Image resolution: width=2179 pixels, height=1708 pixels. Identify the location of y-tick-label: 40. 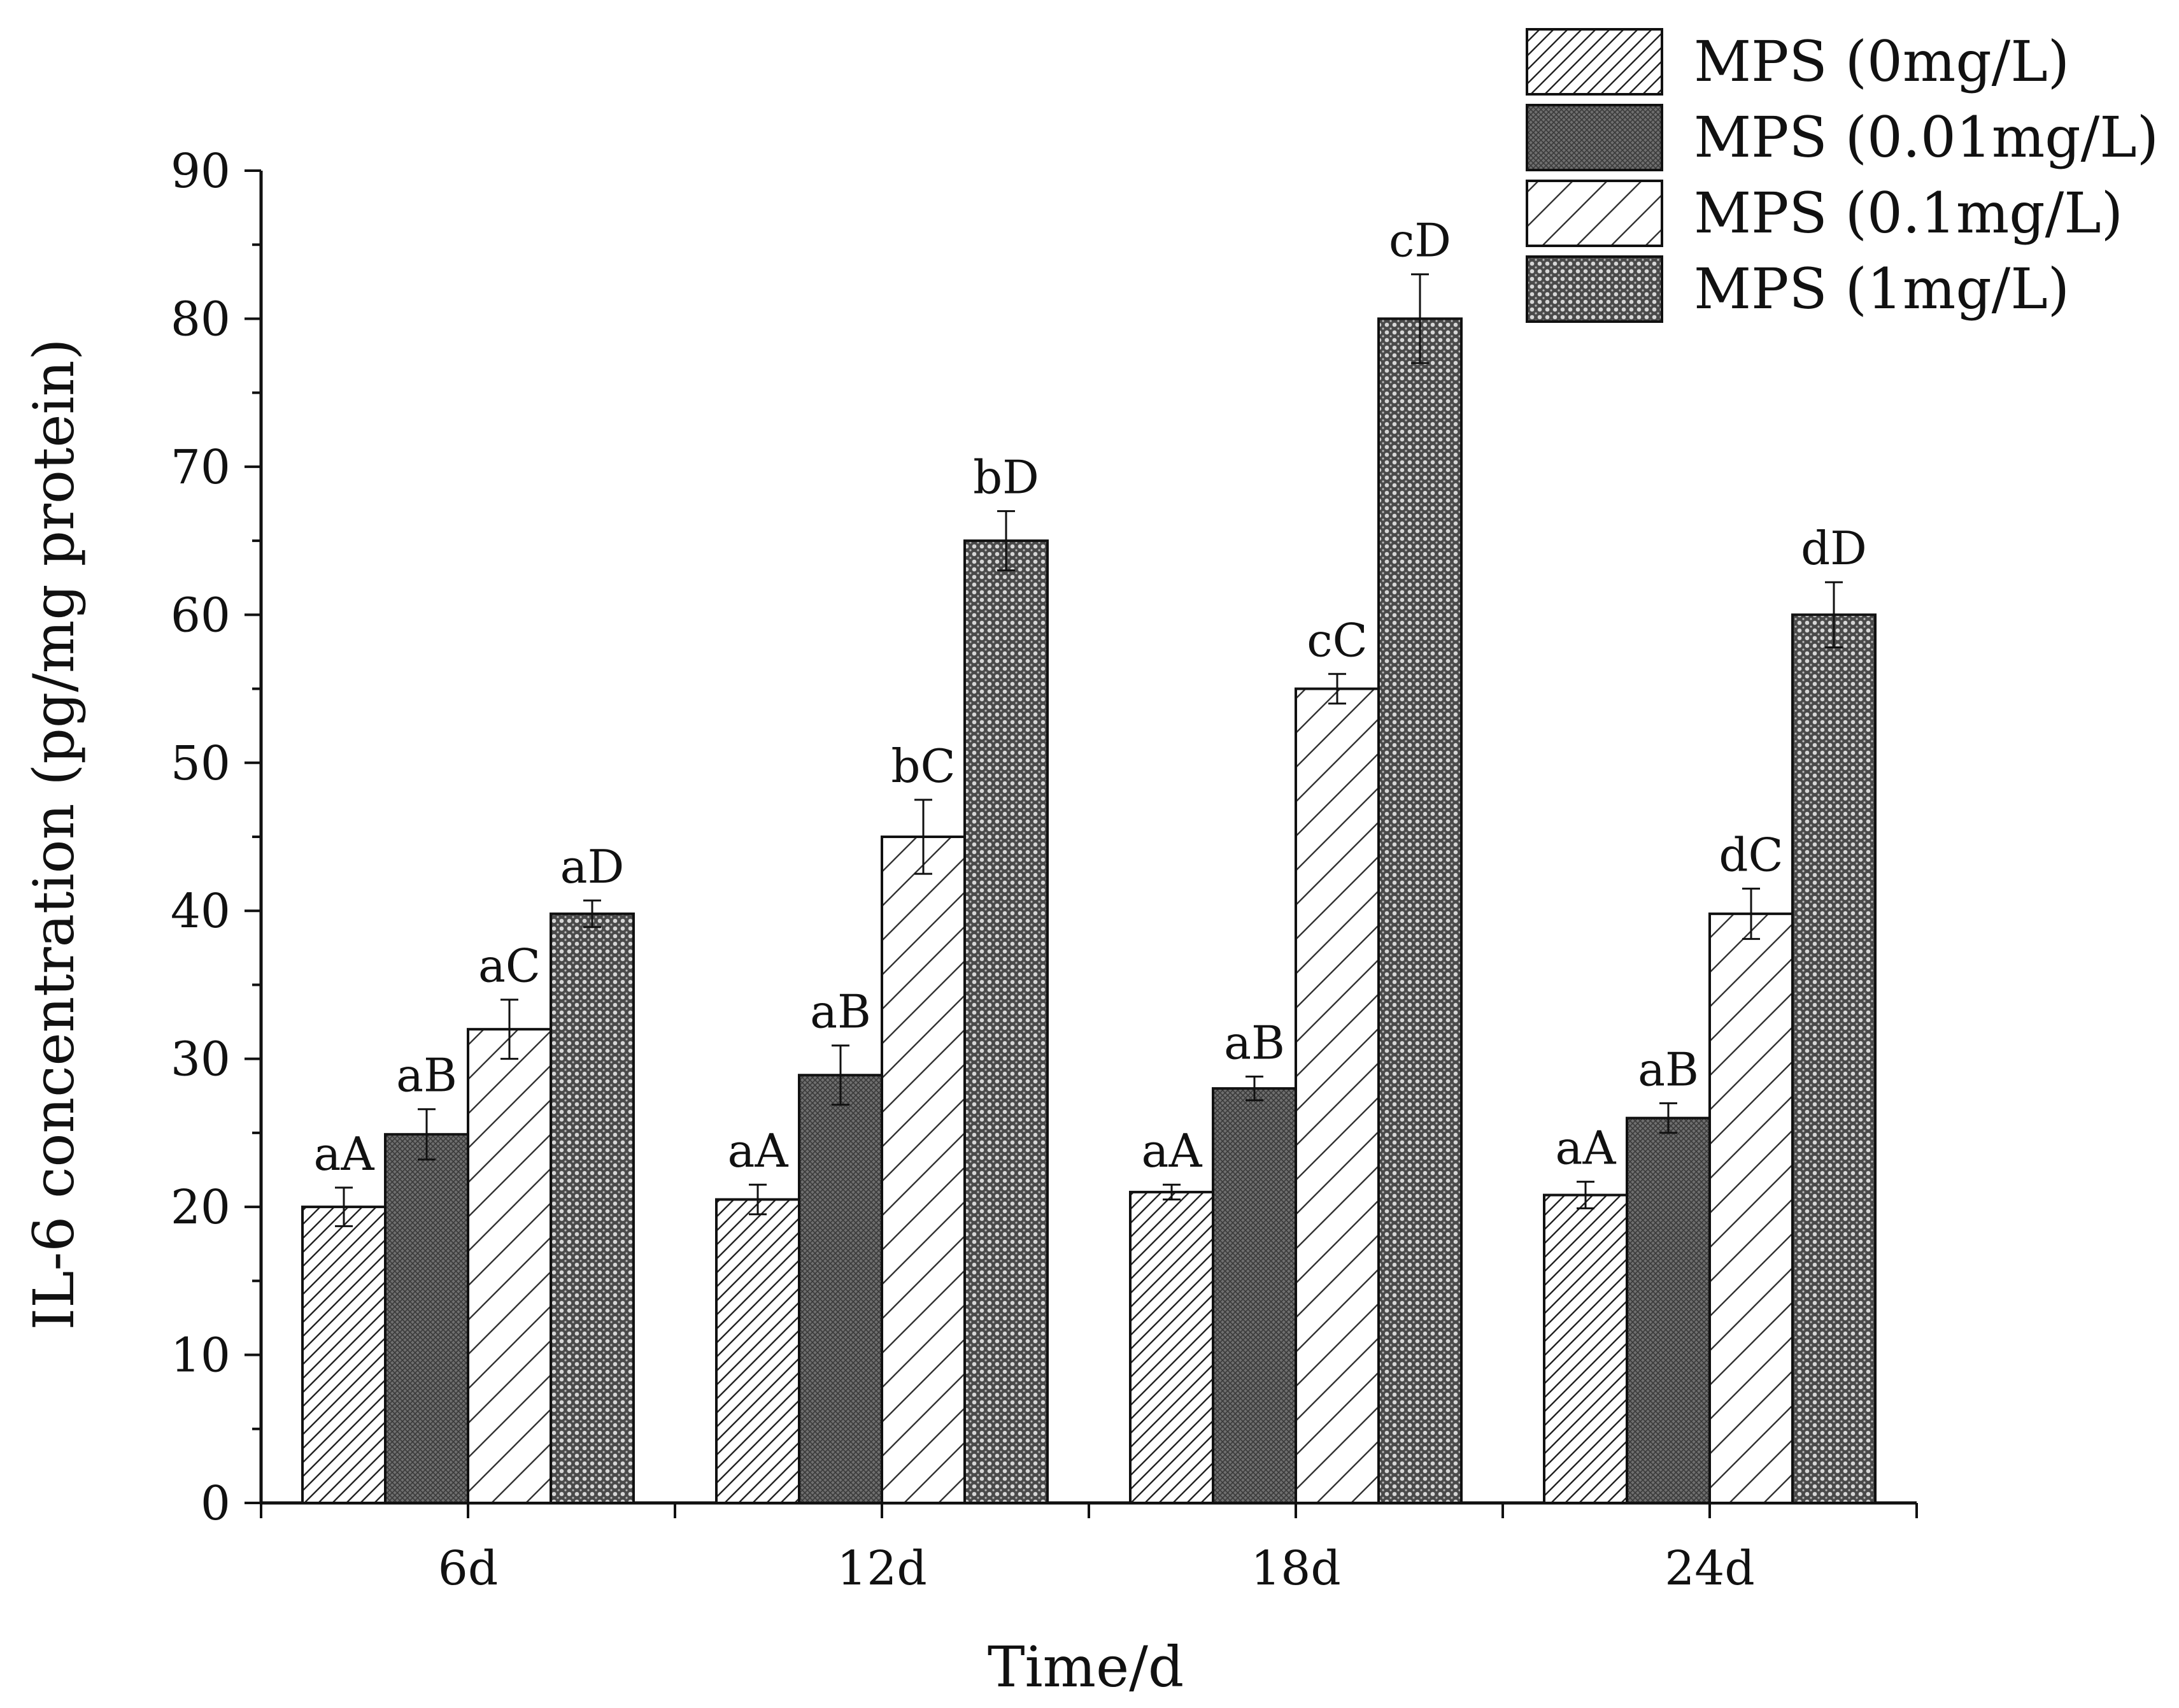
(201, 912).